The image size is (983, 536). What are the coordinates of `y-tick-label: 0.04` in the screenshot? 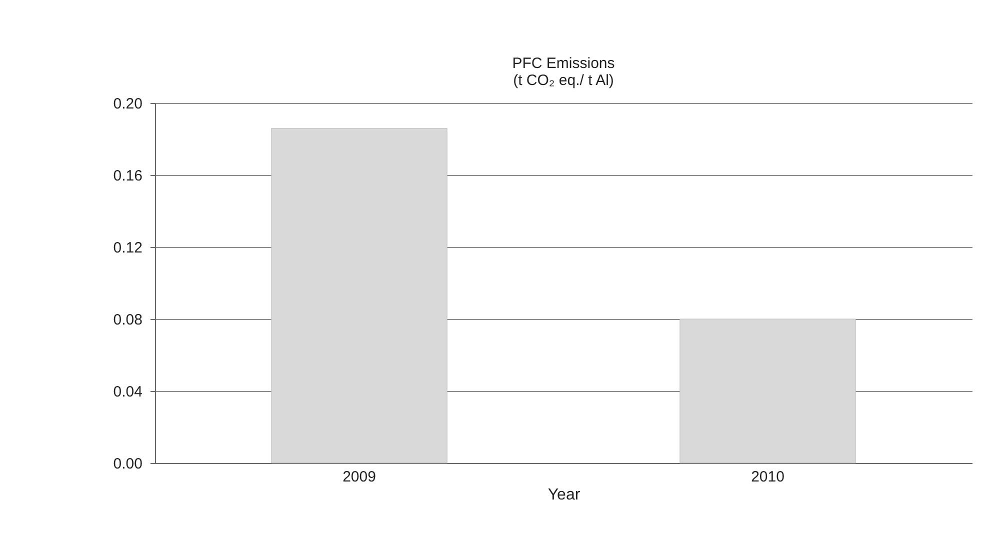 It's located at (127, 392).